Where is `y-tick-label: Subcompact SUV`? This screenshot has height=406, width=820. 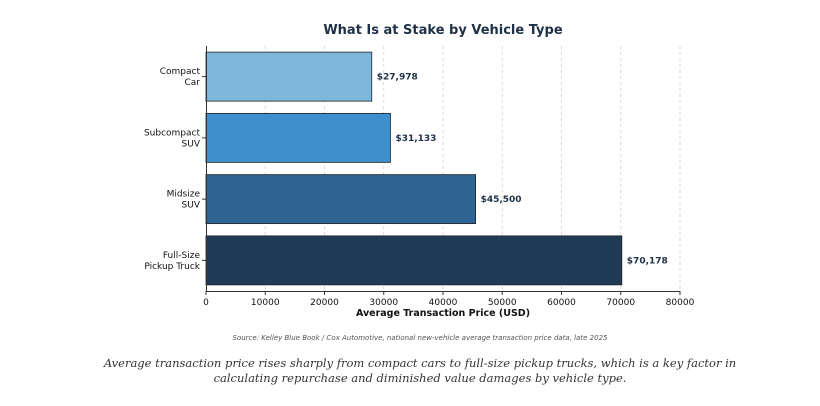
y-tick-label: Subcompact SUV is located at coordinates (172, 138).